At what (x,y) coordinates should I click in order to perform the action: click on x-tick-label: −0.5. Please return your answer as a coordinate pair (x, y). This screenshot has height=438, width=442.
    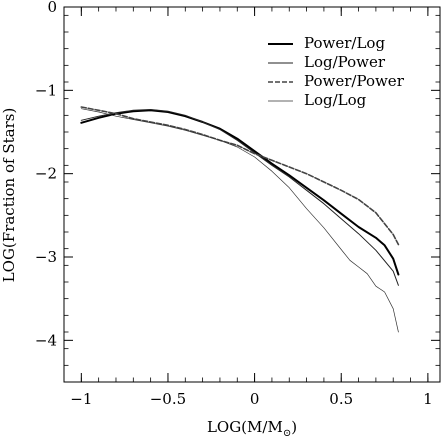
    Looking at the image, I should click on (168, 399).